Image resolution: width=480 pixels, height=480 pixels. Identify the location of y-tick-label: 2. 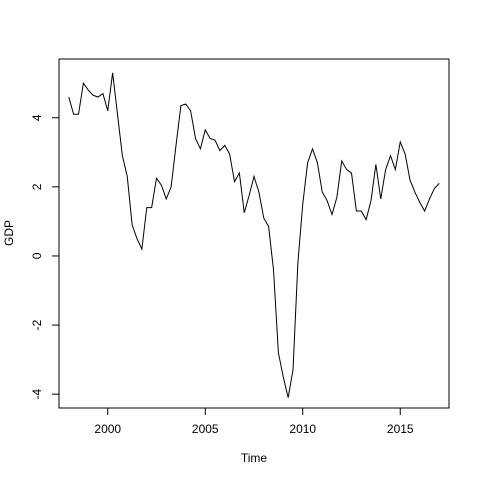
(37, 186).